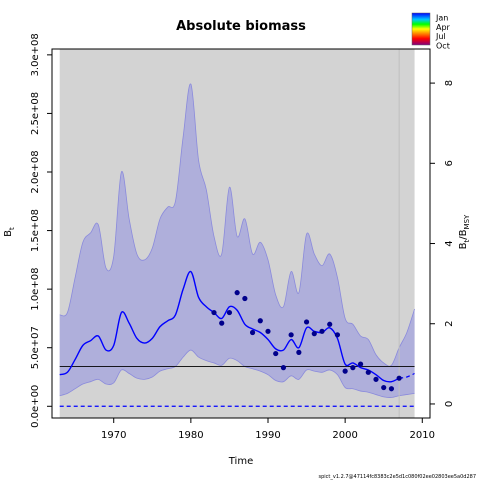 The width and height of the screenshot is (480, 480). Describe the element at coordinates (237, 373) in the screenshot. I see `lower-ci-line` at that location.